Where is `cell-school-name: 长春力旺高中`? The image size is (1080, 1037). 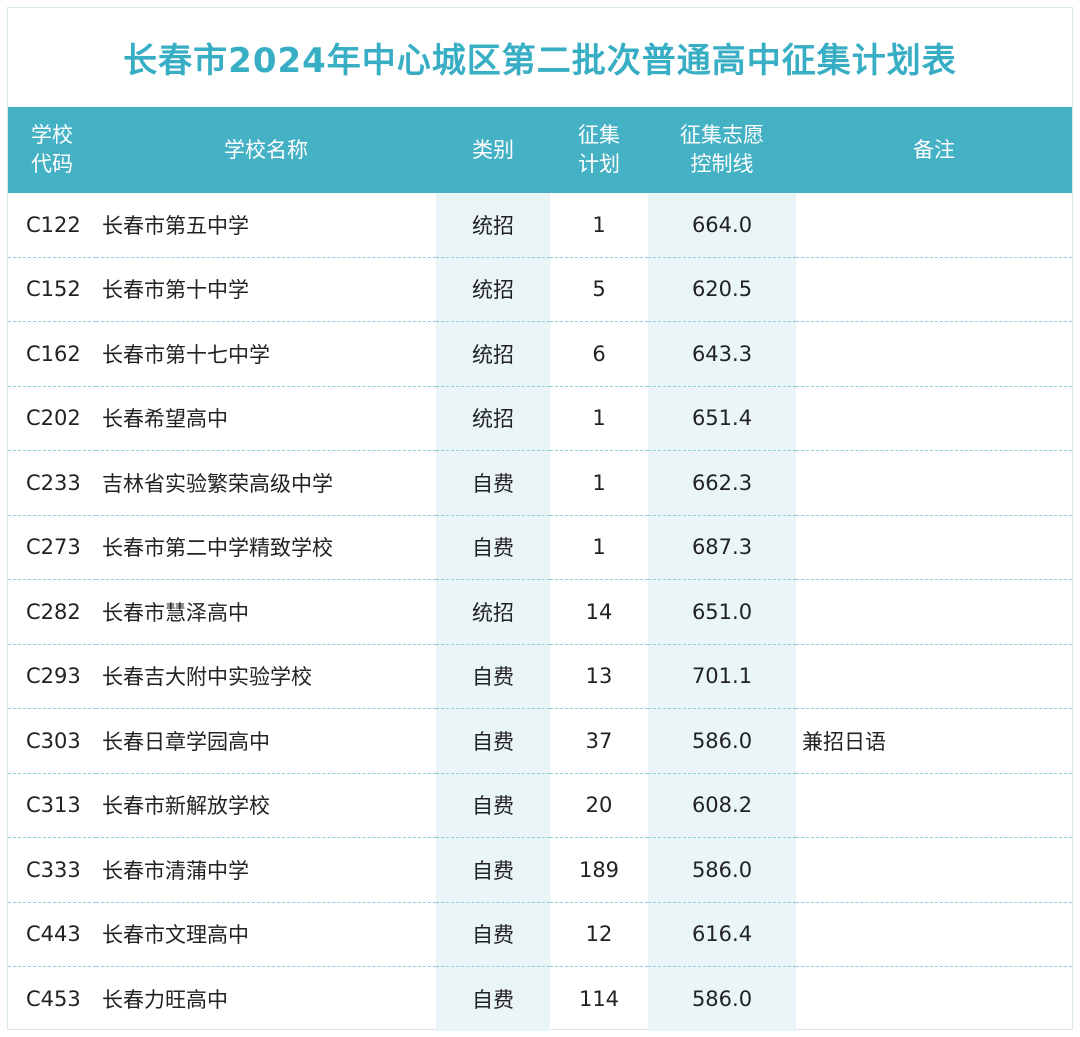 cell-school-name: 长春力旺高中 is located at coordinates (165, 999).